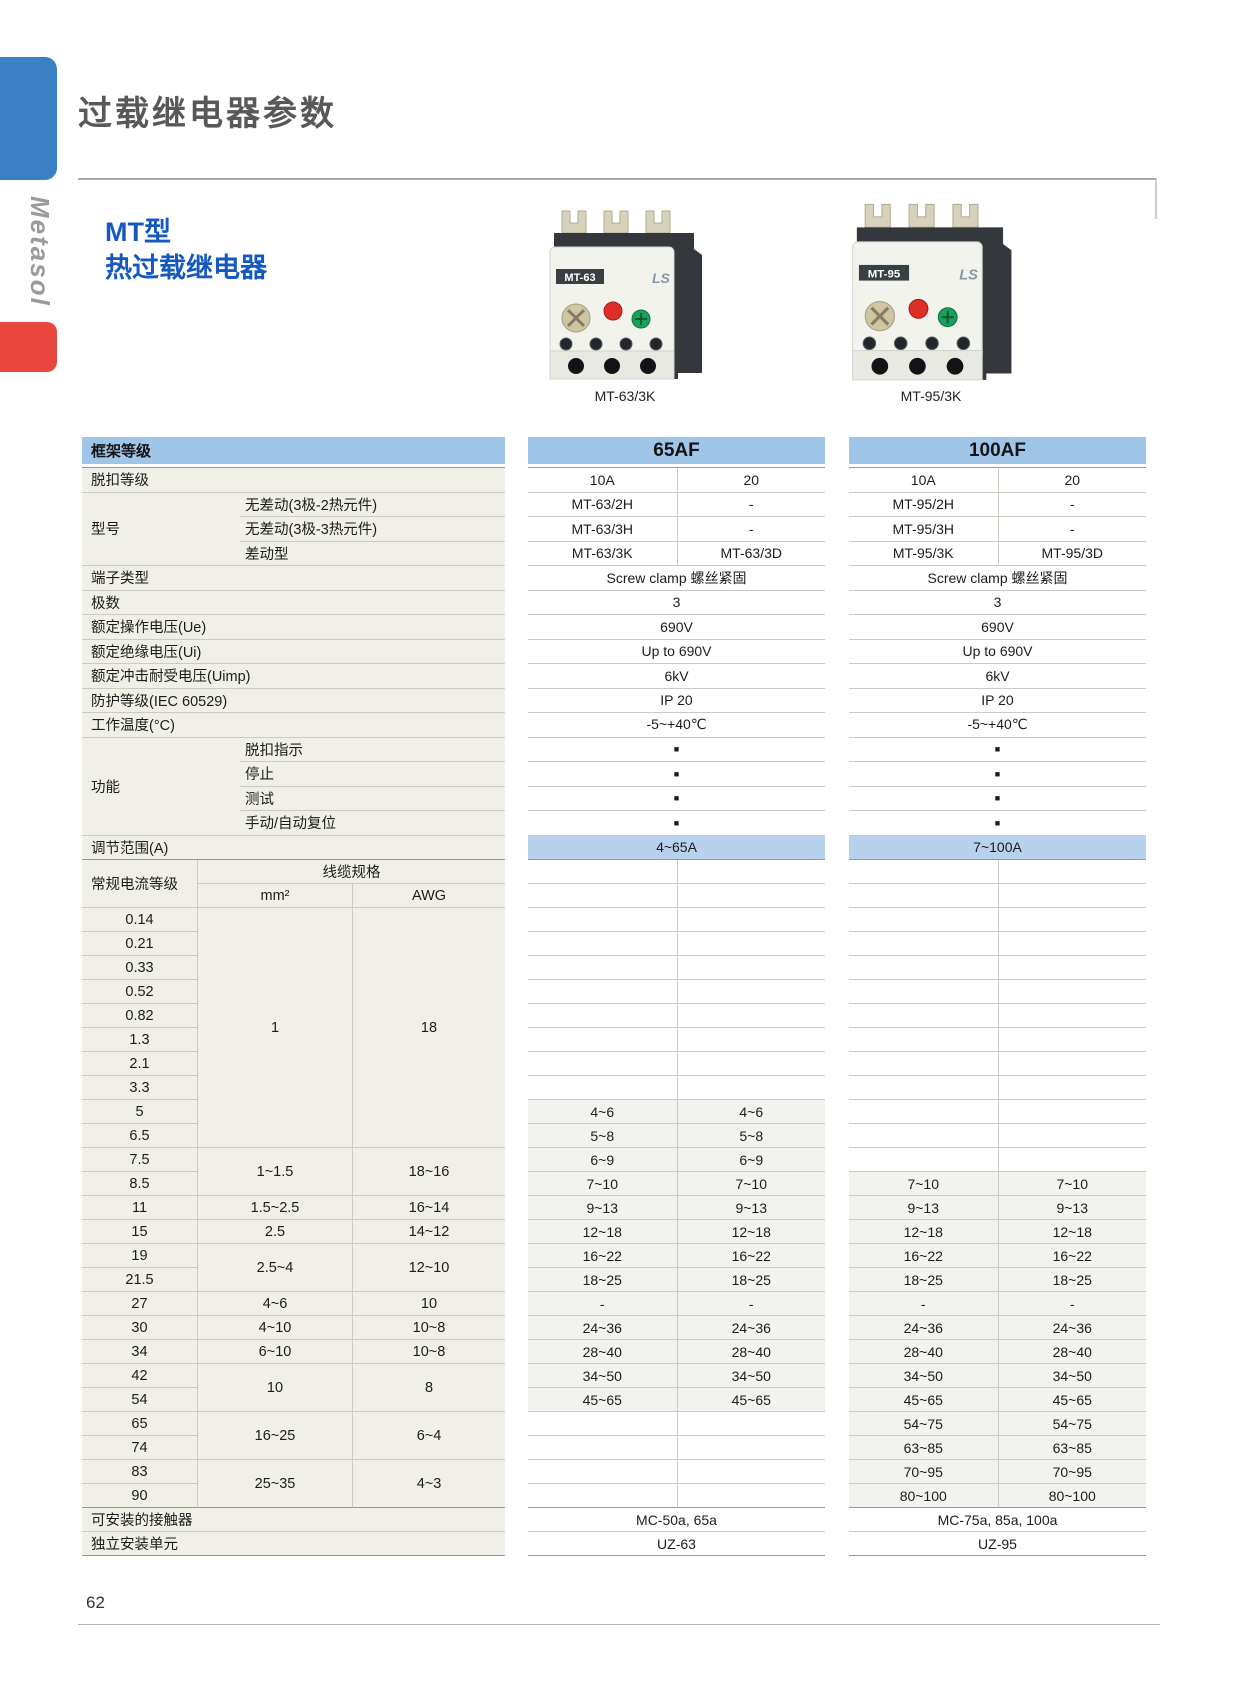  I want to click on adjust-range-cell: 4~65A, so click(676, 847).